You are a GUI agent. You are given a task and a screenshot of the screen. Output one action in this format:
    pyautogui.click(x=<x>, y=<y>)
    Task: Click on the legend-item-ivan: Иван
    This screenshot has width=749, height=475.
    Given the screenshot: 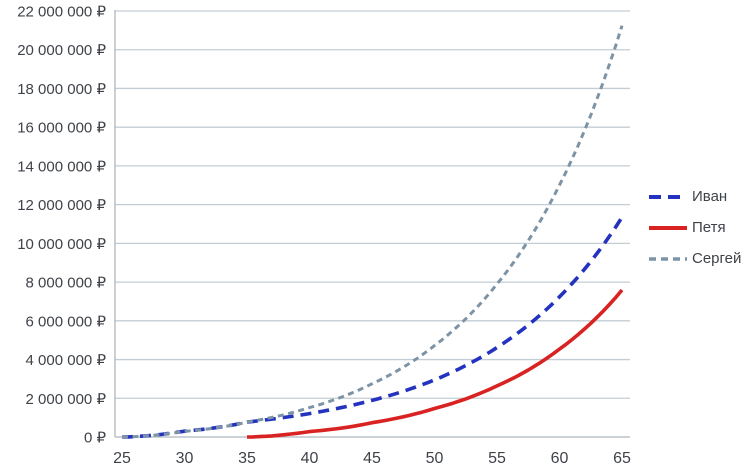 What is the action you would take?
    pyautogui.click(x=694, y=196)
    